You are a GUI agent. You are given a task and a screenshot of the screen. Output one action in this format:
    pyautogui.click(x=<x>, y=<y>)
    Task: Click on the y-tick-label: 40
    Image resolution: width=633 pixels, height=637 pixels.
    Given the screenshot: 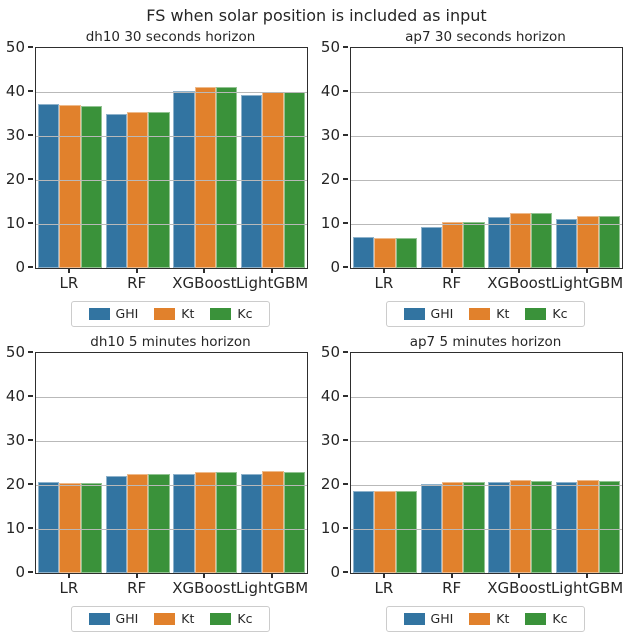 What is the action you would take?
    pyautogui.click(x=15, y=396)
    